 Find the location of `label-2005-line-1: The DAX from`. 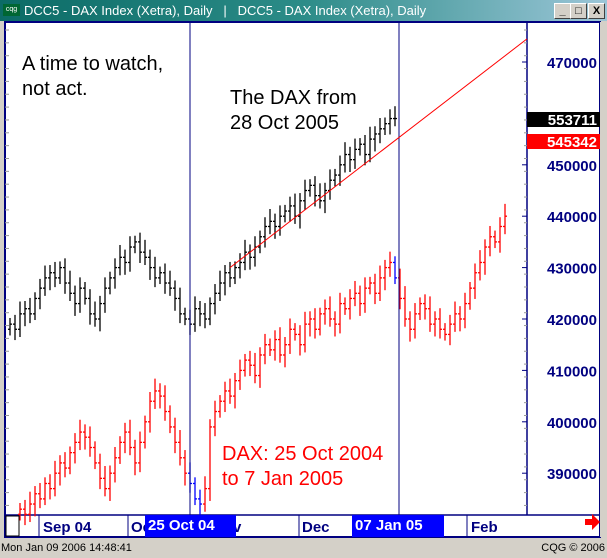

label-2005-line-1: The DAX from is located at coordinates (293, 98).